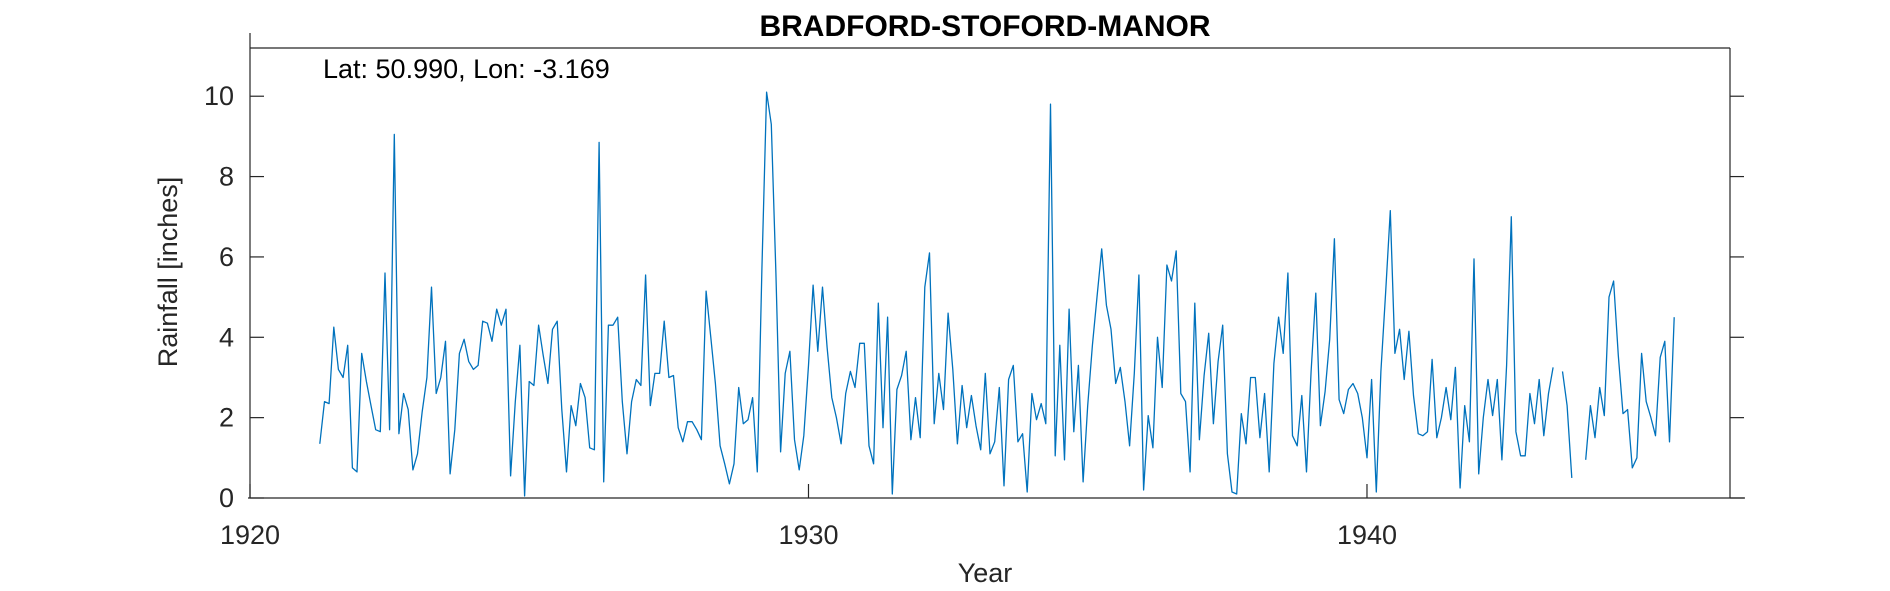 The width and height of the screenshot is (1890, 591). I want to click on y-tick-label: 10, so click(219, 96).